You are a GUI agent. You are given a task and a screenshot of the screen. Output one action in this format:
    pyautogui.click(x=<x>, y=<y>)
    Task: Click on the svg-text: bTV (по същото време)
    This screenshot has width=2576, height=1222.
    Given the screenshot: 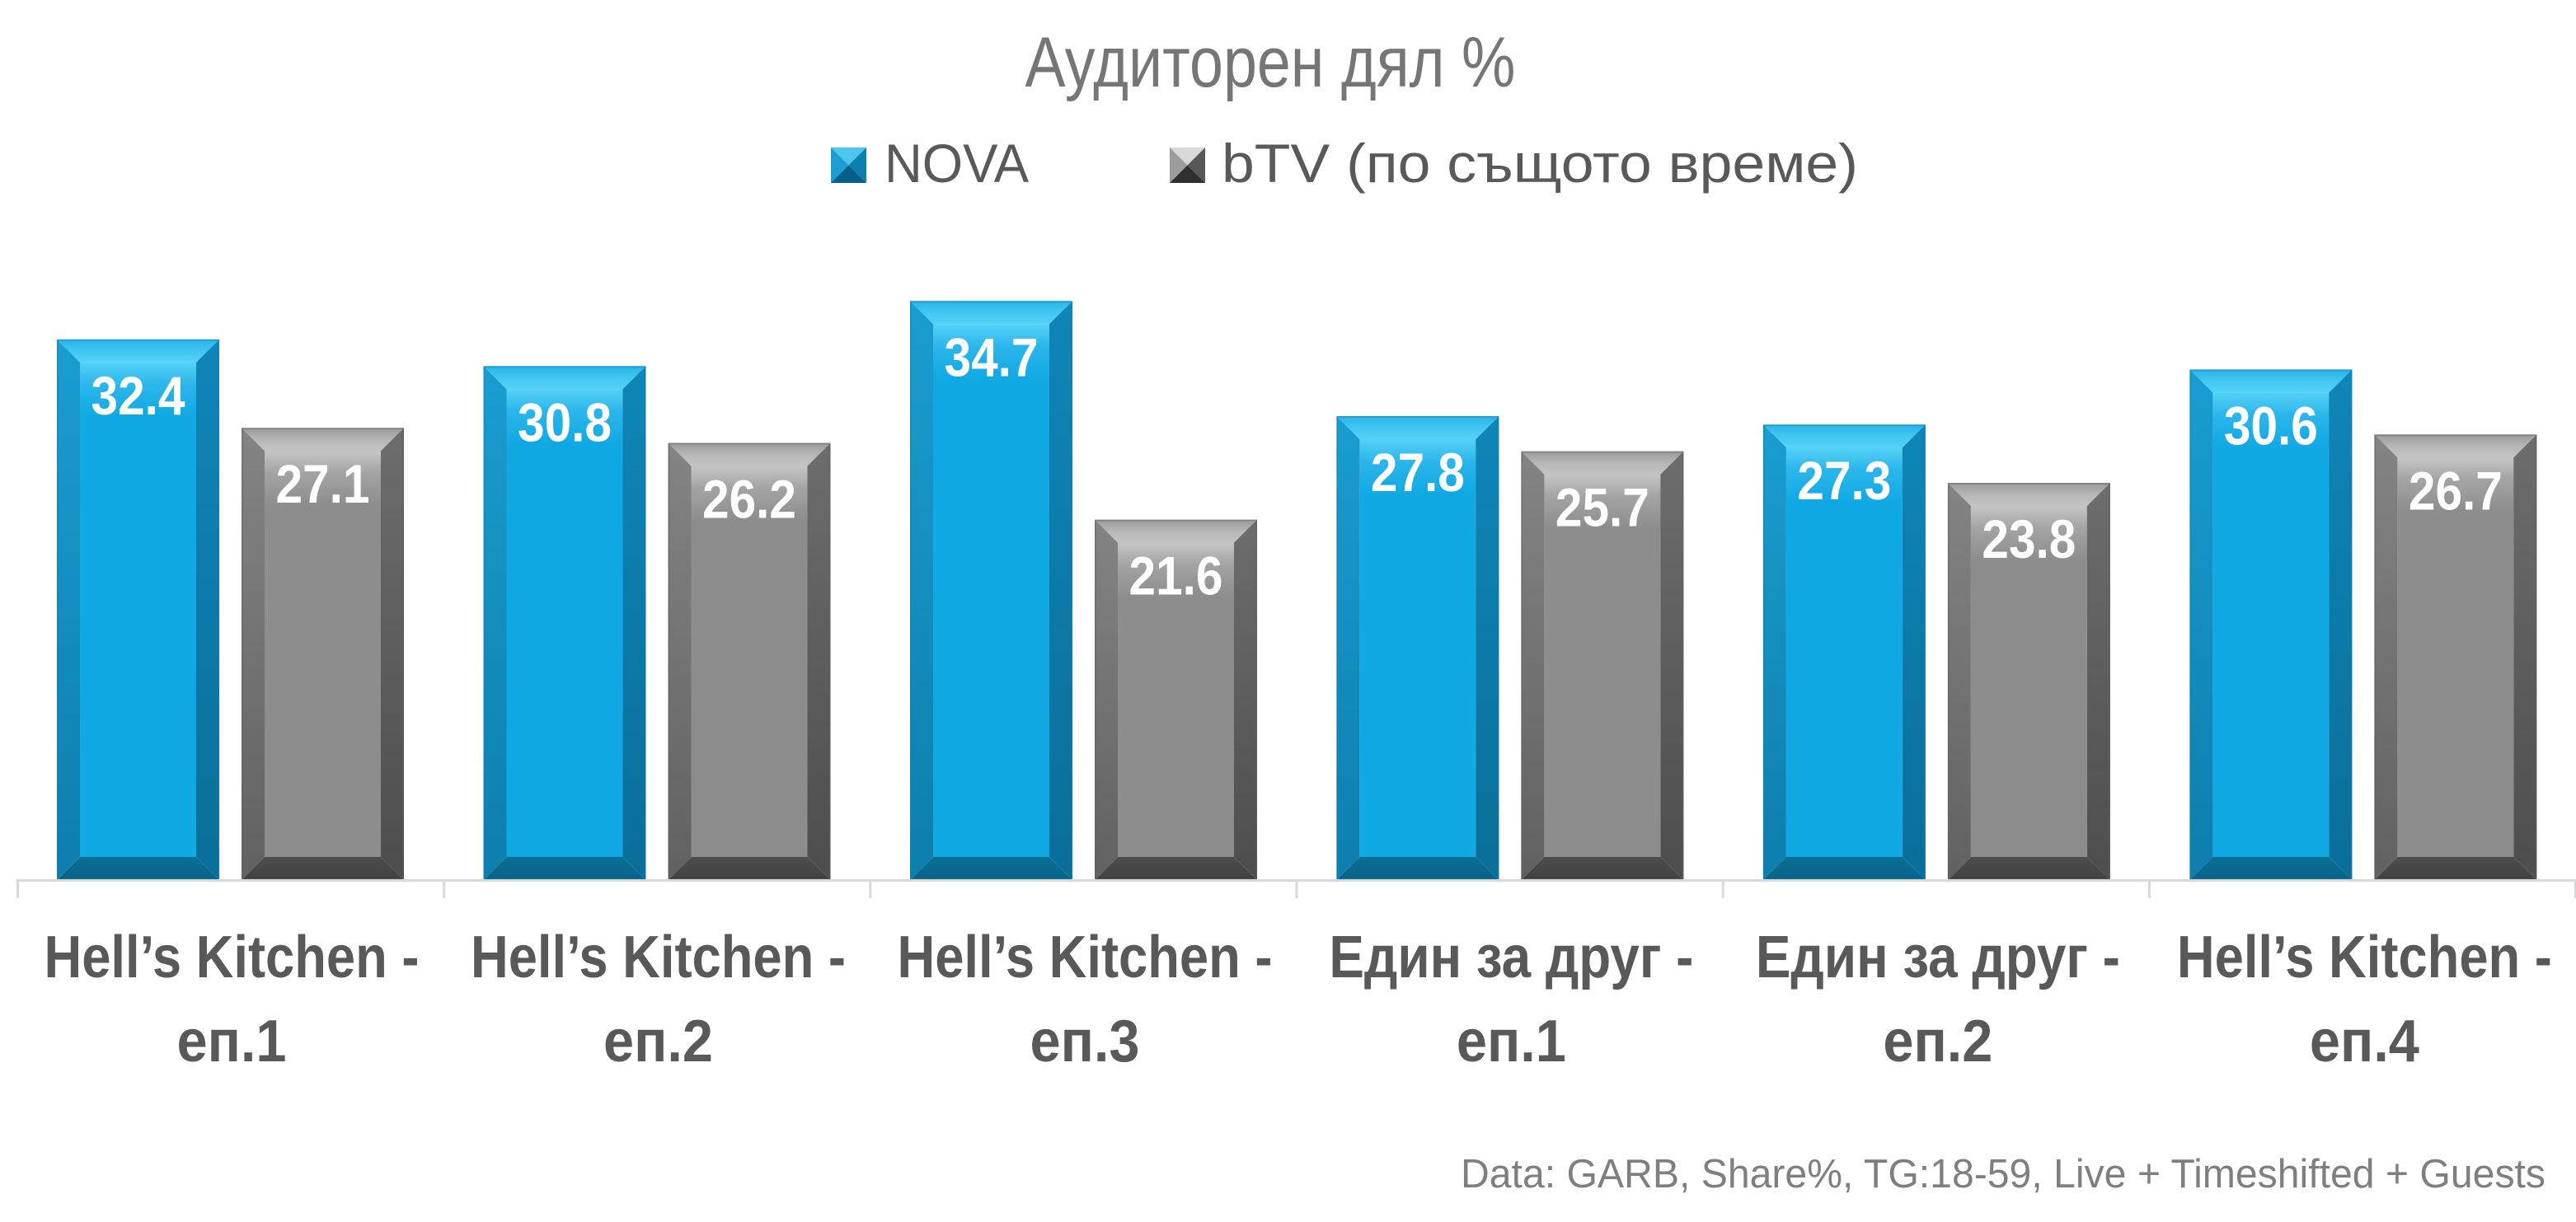 What is the action you would take?
    pyautogui.click(x=1540, y=163)
    